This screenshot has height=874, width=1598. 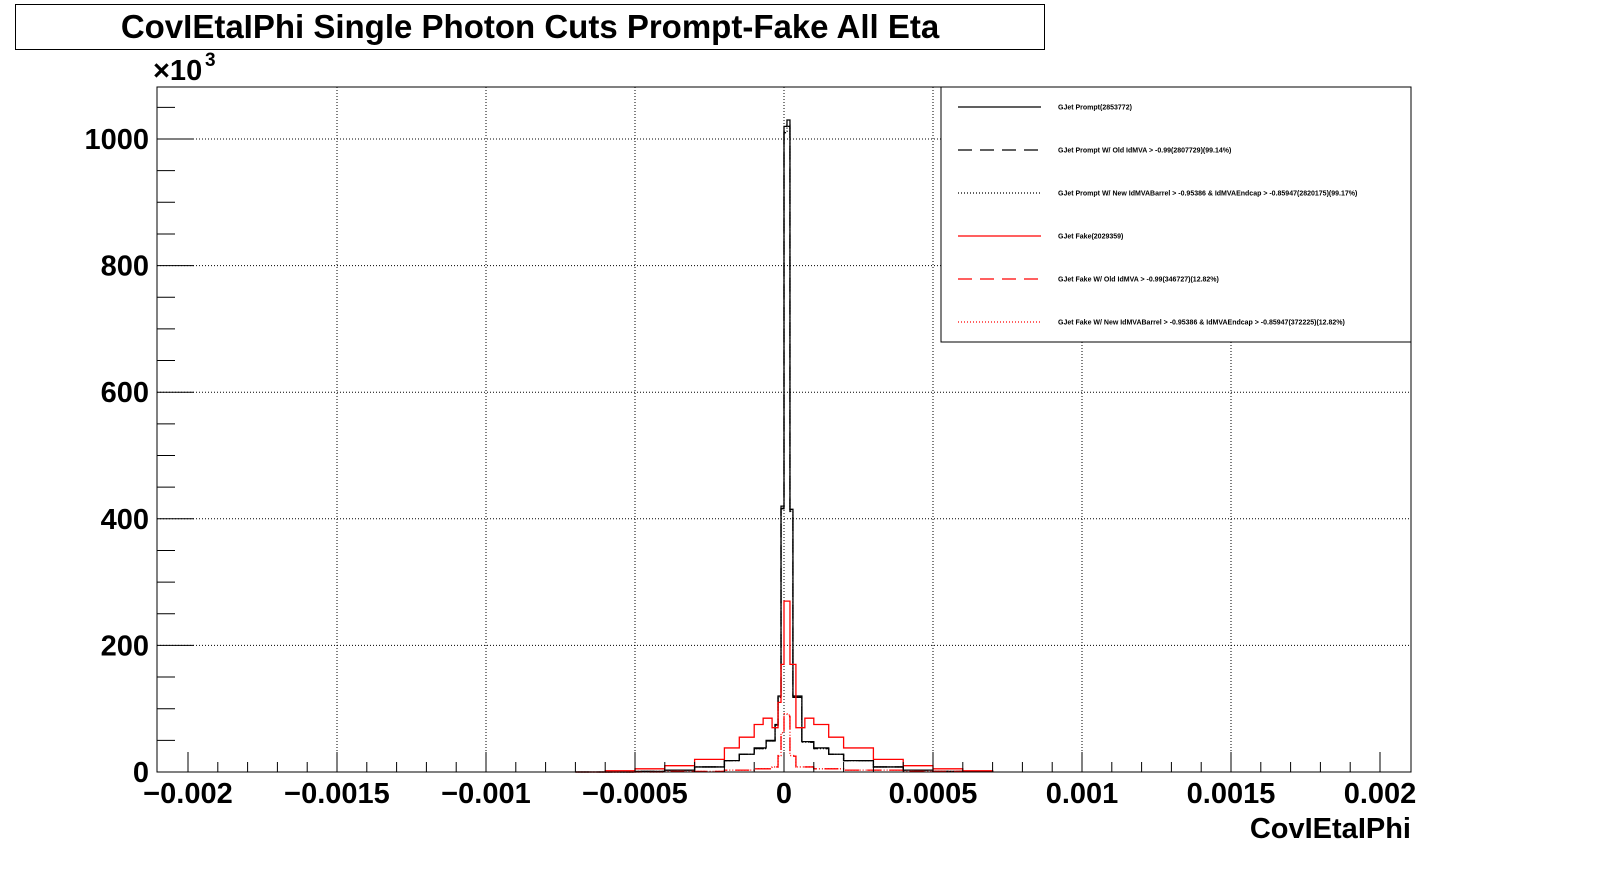 What do you see at coordinates (933, 794) in the screenshot?
I see `x-tick-label: 0.0005` at bounding box center [933, 794].